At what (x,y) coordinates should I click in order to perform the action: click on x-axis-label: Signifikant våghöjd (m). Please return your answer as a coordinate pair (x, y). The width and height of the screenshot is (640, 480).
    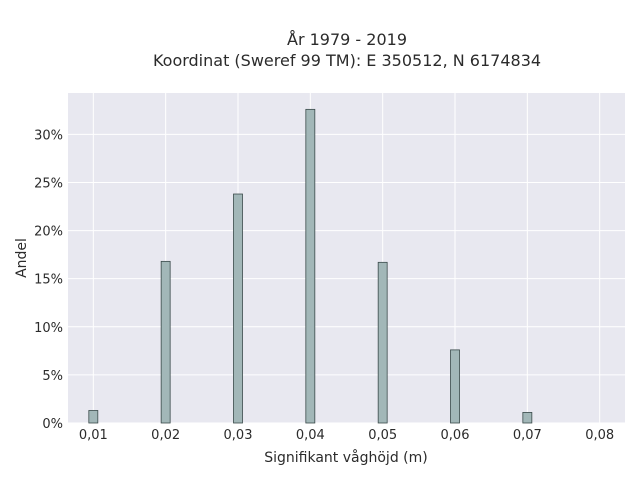
    Looking at the image, I should click on (345, 457).